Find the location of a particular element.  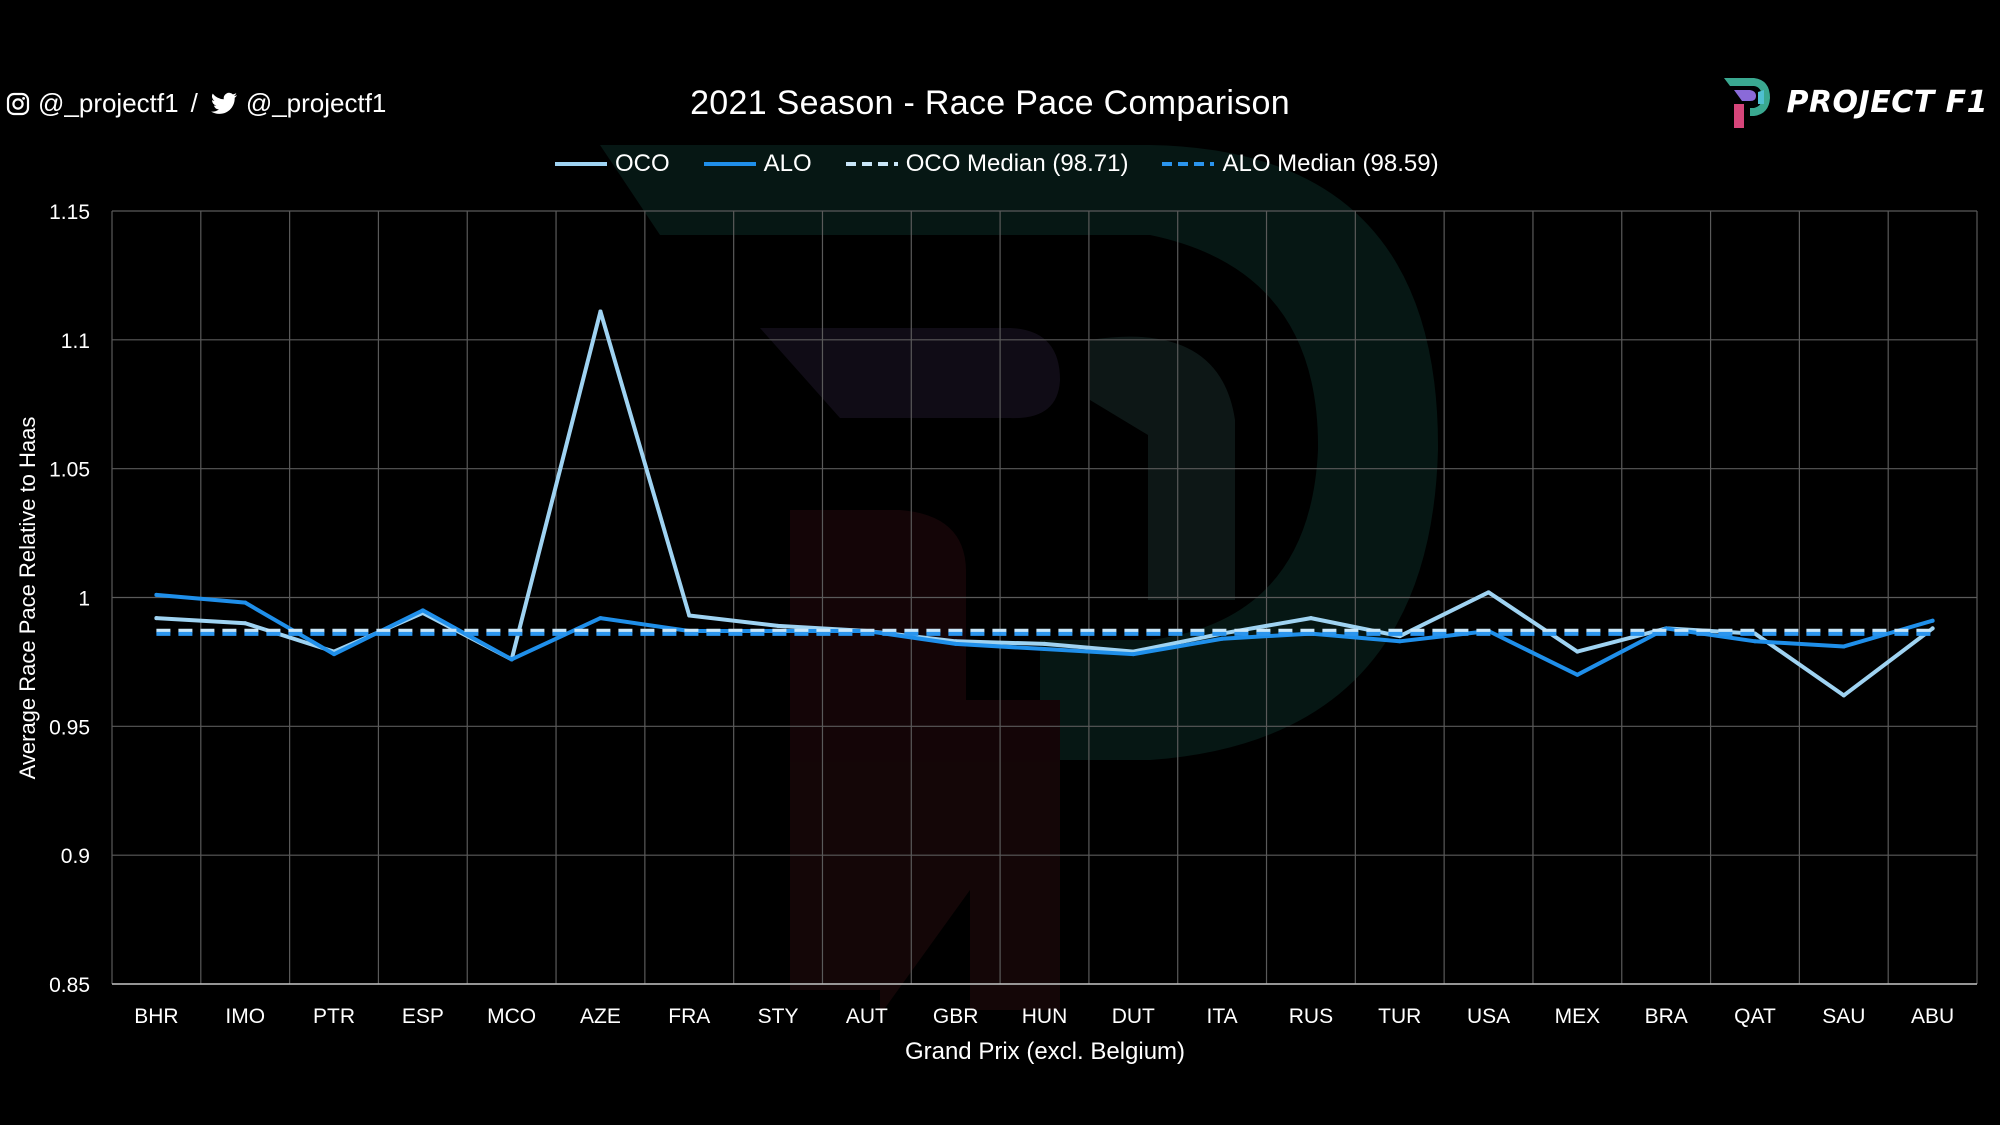

social-handles: @_projectf1 / @_projectf1 is located at coordinates (196, 103).